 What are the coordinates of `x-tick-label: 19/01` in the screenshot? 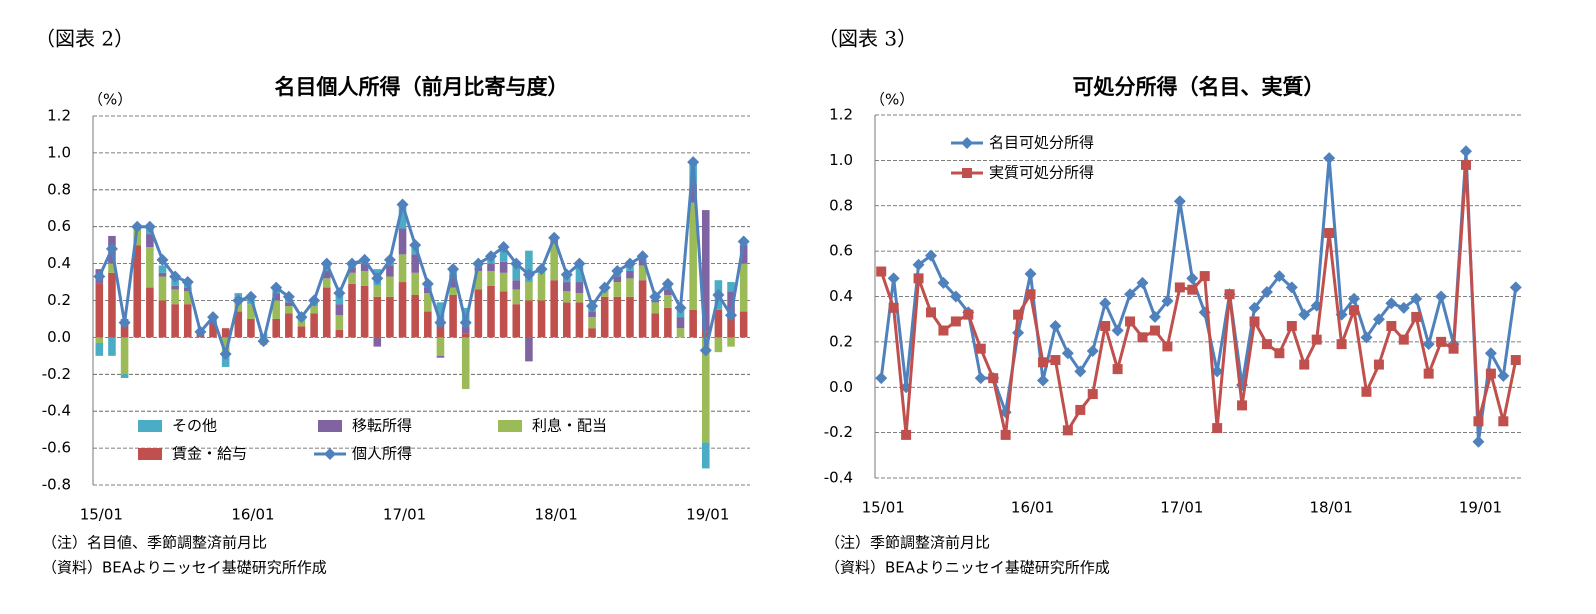 It's located at (1480, 508).